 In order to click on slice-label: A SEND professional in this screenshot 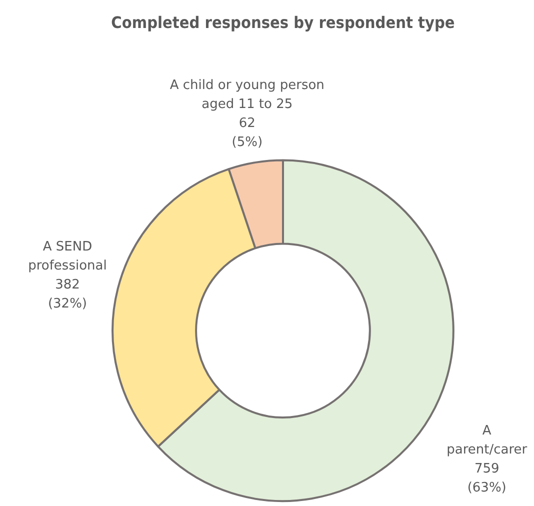, I will do `click(67, 257)`.